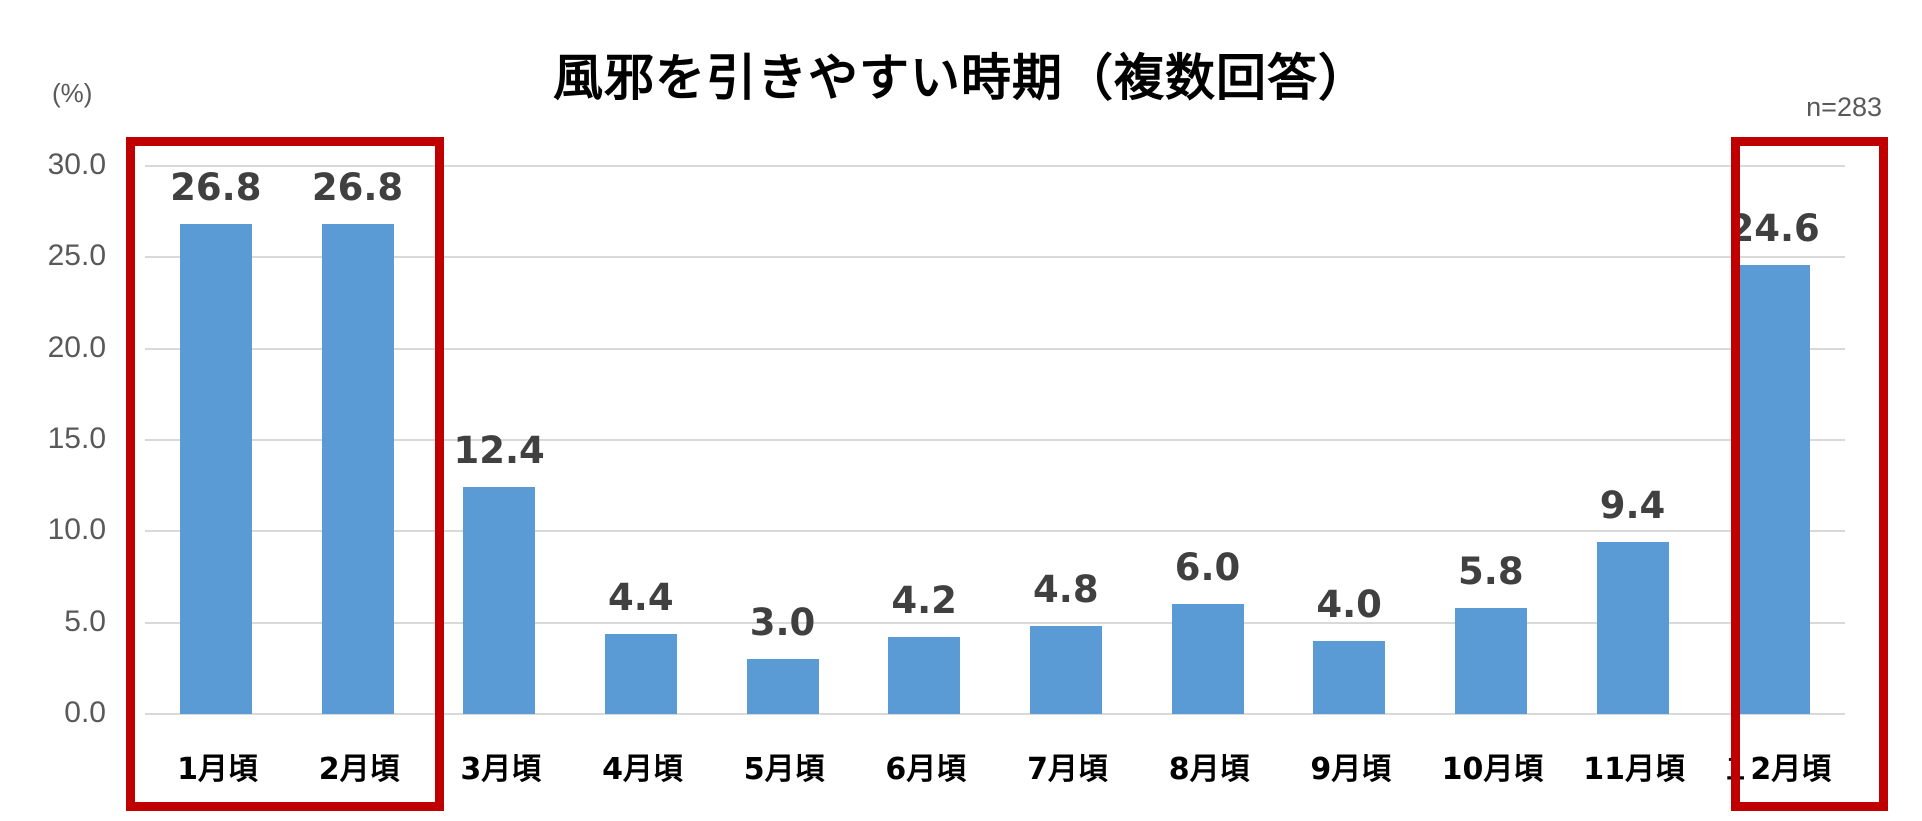 The width and height of the screenshot is (1922, 821). I want to click on x-tick-label: 7月頃, so click(1067, 769).